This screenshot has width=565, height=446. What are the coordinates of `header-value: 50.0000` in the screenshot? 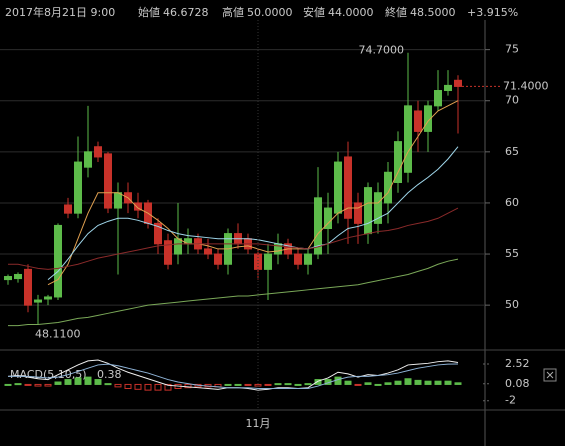 It's located at (270, 12).